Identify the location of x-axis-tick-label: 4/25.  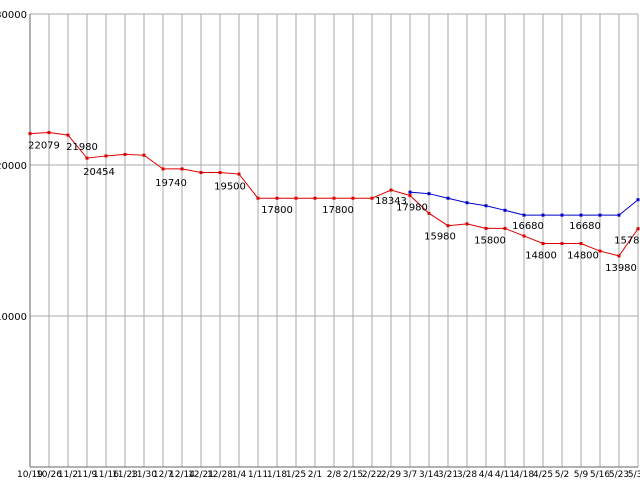
(543, 475).